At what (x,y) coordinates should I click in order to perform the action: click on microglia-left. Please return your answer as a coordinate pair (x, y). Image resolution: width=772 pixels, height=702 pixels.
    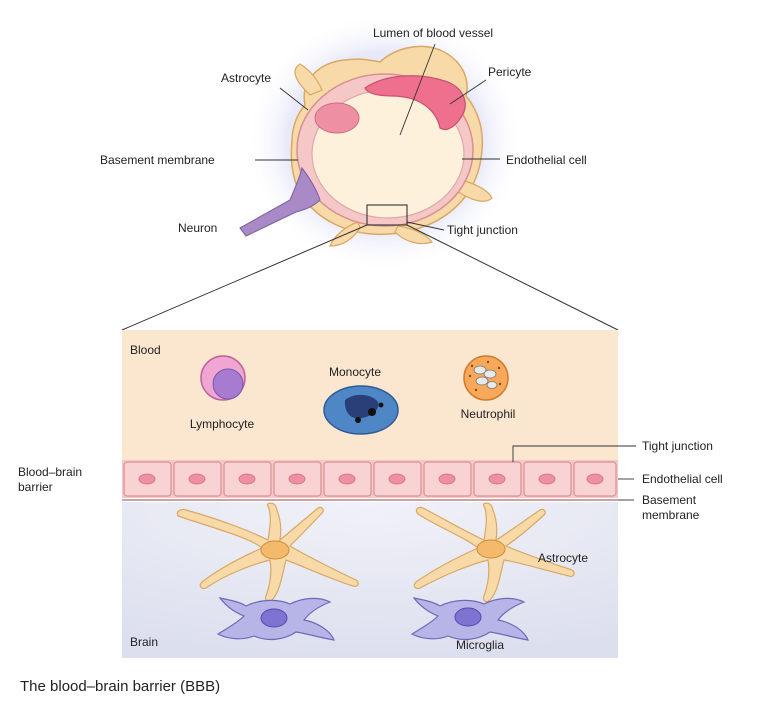
    Looking at the image, I should click on (275, 619).